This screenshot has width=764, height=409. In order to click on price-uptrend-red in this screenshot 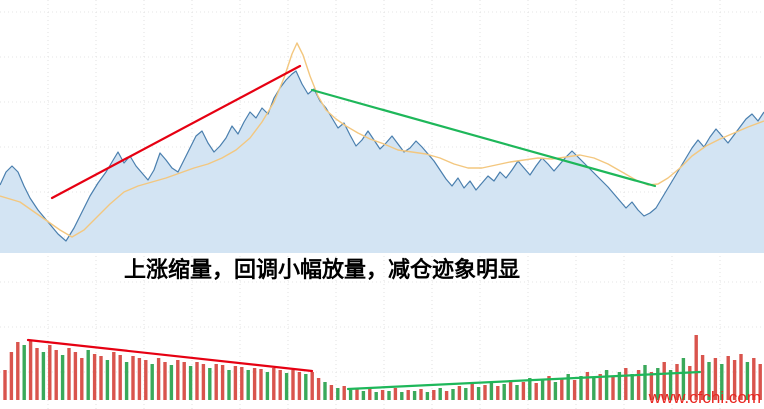, I will do `click(176, 132)`.